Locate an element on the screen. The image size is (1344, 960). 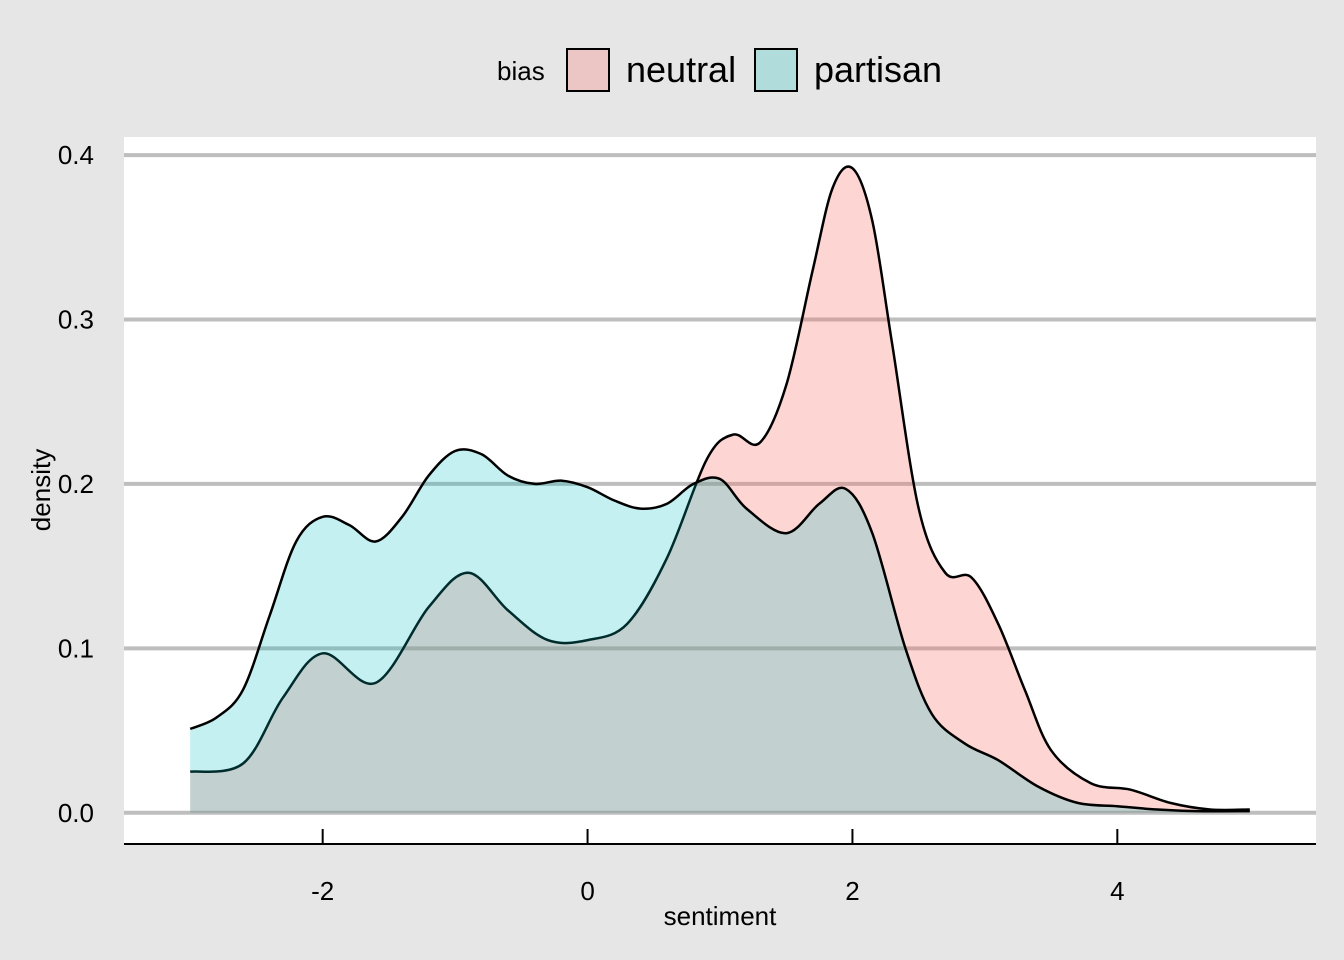
legend-key-neutral is located at coordinates (588, 70).